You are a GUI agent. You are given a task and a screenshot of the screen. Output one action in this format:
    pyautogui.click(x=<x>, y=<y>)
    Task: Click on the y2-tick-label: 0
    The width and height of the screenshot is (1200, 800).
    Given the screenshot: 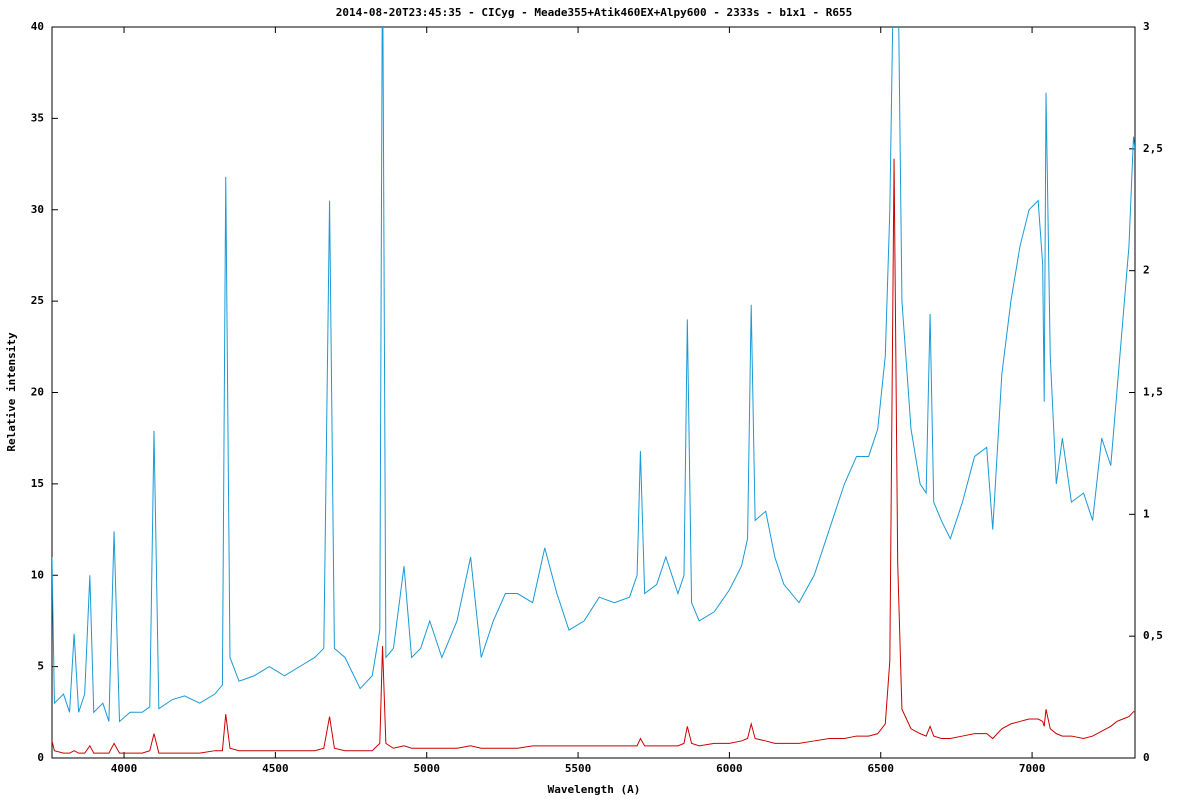 What is the action you would take?
    pyautogui.click(x=1146, y=757)
    